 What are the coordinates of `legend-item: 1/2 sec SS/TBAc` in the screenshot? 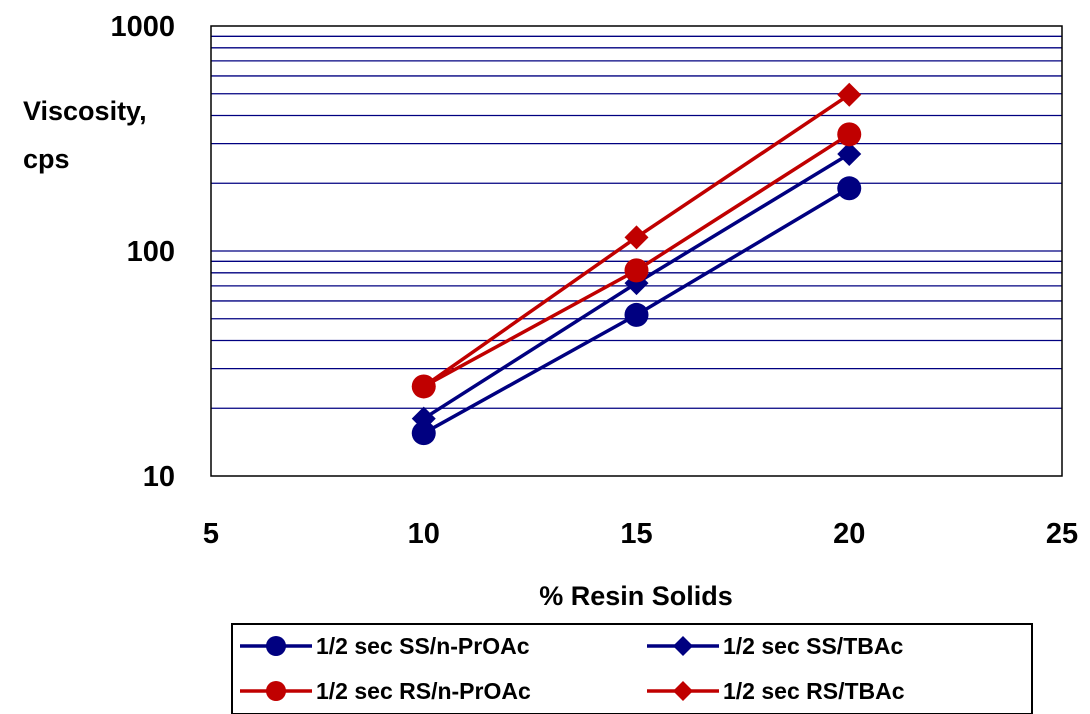 It's located at (775, 646).